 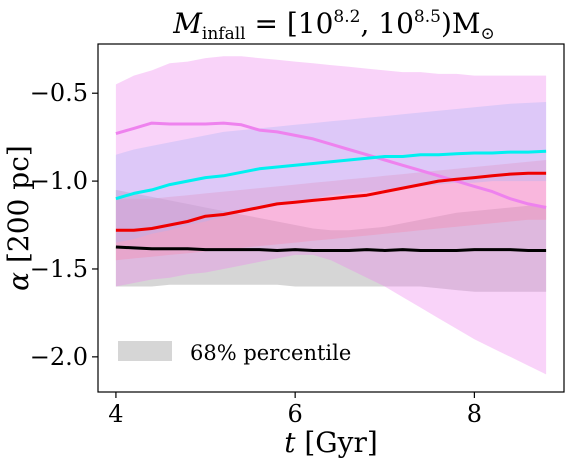 I want to click on legend: 68% percentile, so click(x=234, y=353).